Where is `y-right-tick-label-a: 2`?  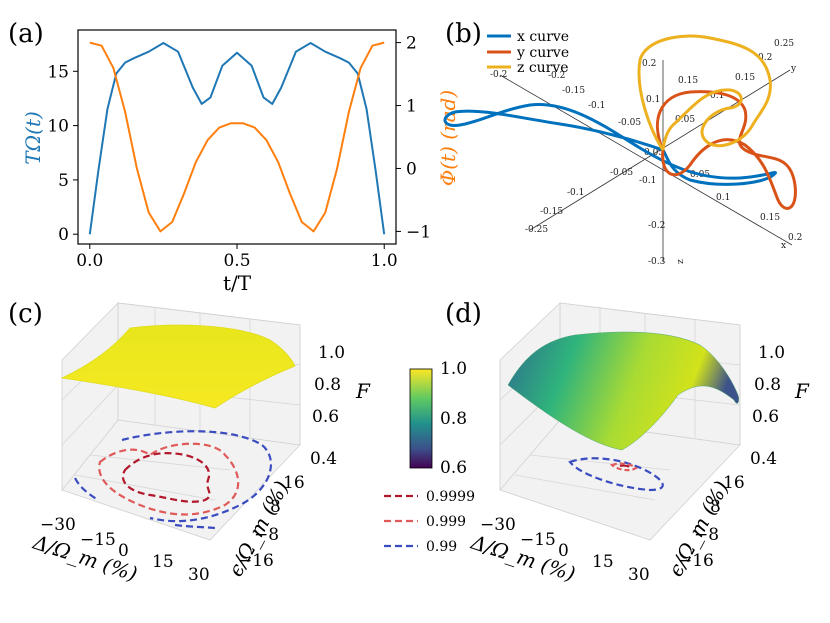
y-right-tick-label-a: 2 is located at coordinates (411, 44).